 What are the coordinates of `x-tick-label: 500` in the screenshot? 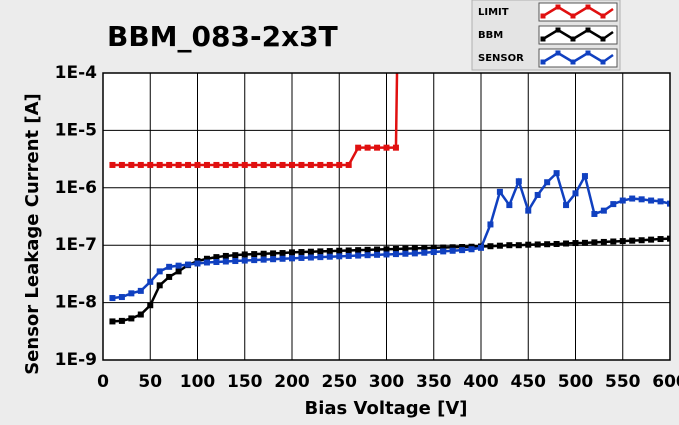 It's located at (576, 382).